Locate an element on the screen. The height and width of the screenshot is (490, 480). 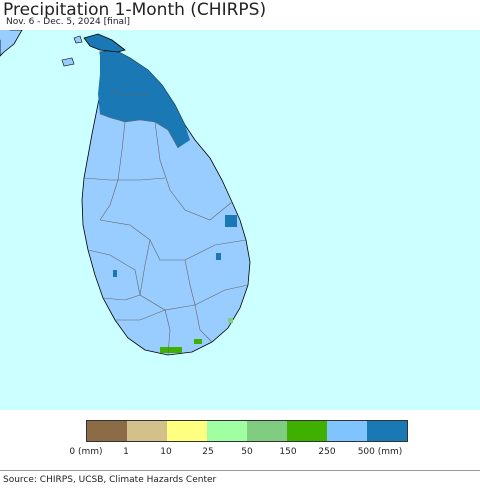
legend-color-bar is located at coordinates (247, 431).